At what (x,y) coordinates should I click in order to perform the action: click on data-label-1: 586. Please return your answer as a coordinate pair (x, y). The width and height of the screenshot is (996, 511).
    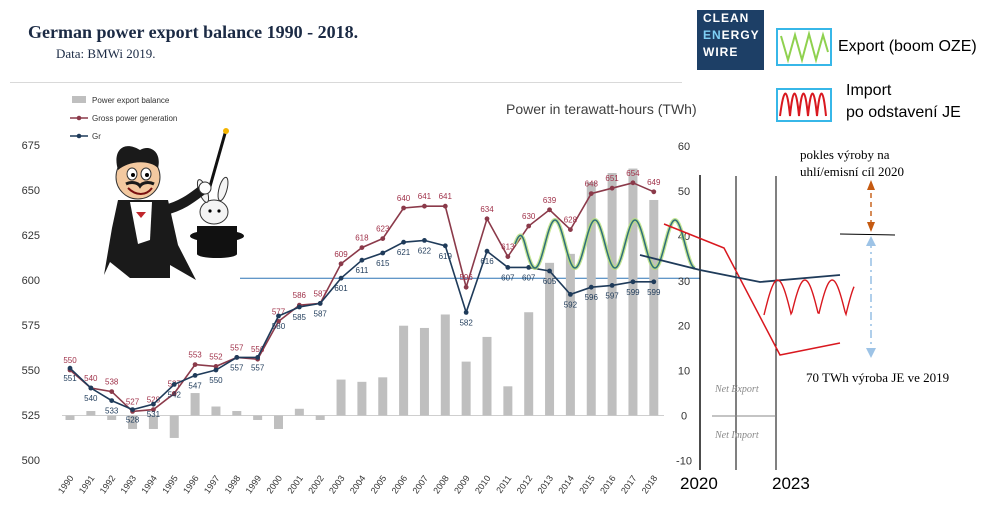
    Looking at the image, I should click on (300, 295).